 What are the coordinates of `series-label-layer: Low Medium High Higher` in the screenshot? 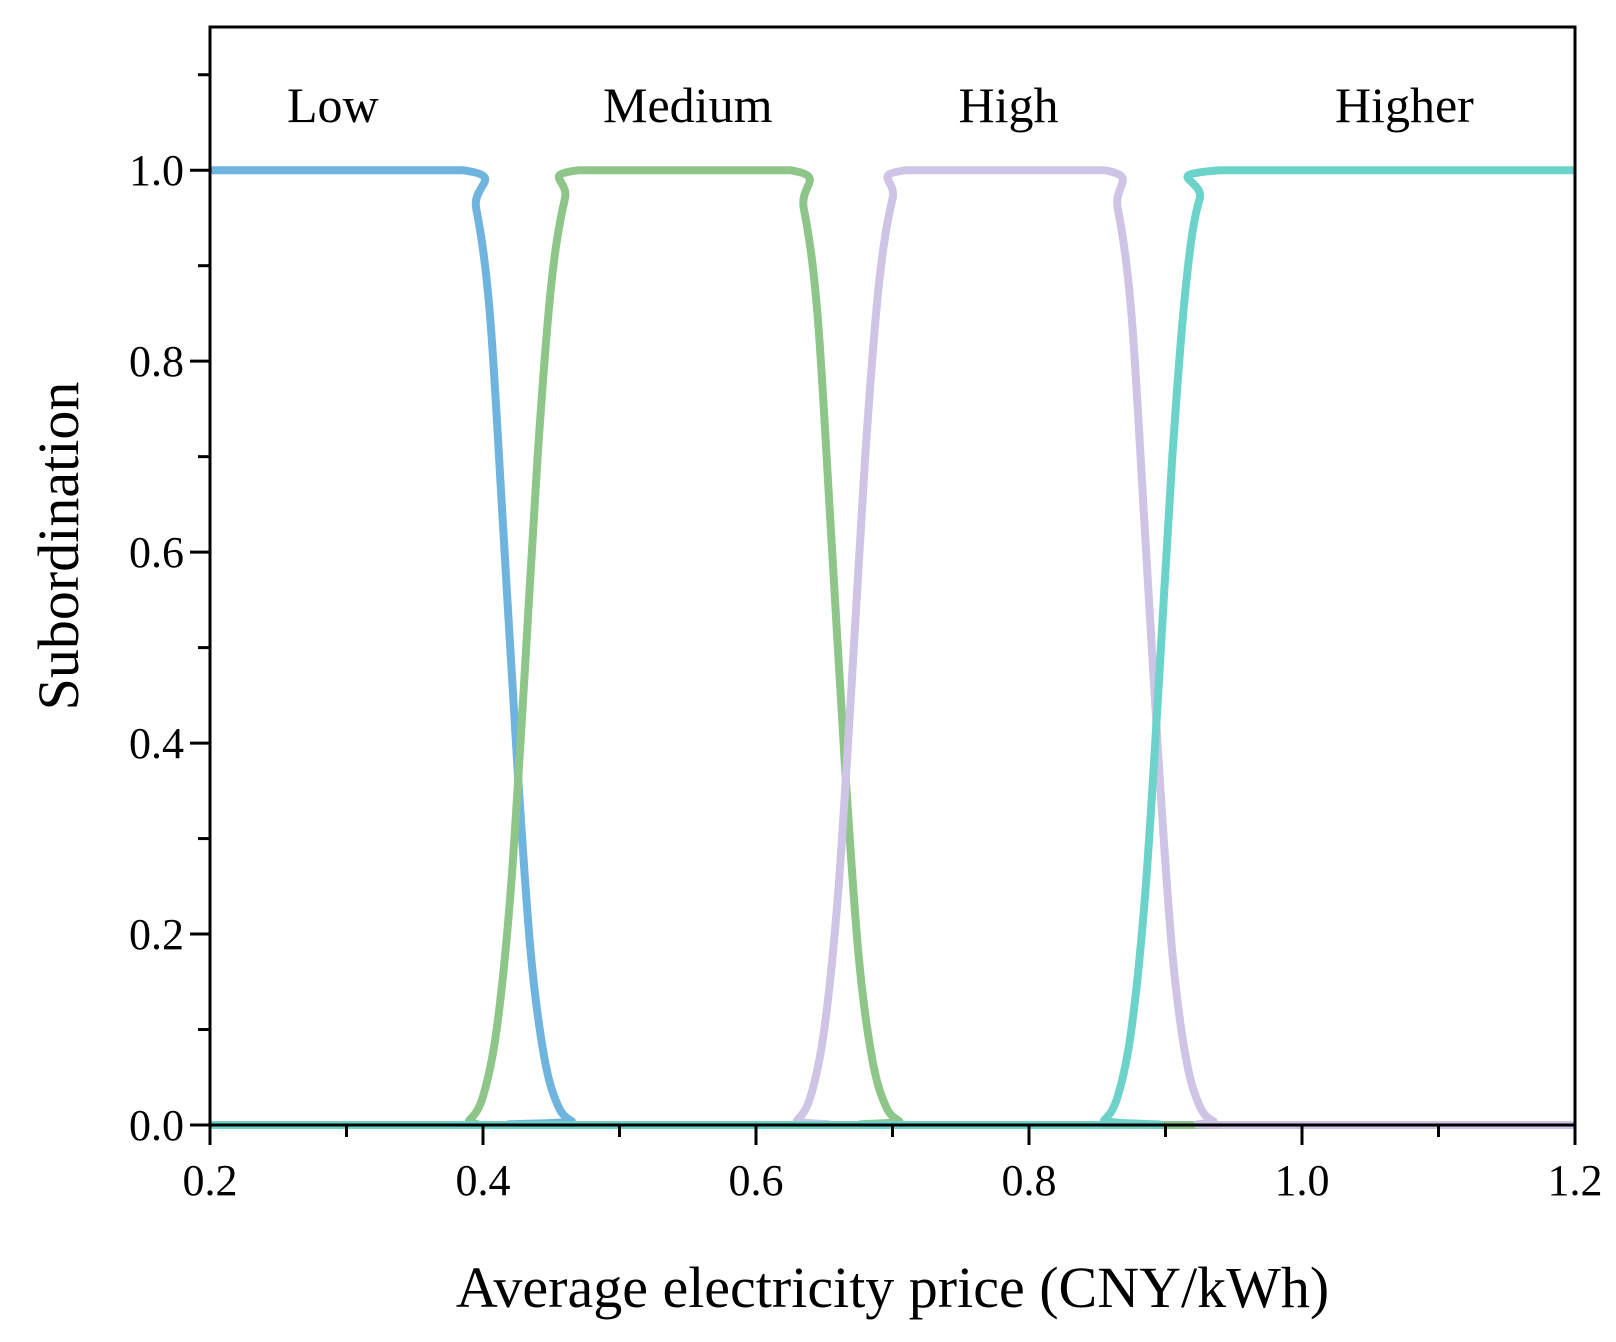 It's located at (880, 105).